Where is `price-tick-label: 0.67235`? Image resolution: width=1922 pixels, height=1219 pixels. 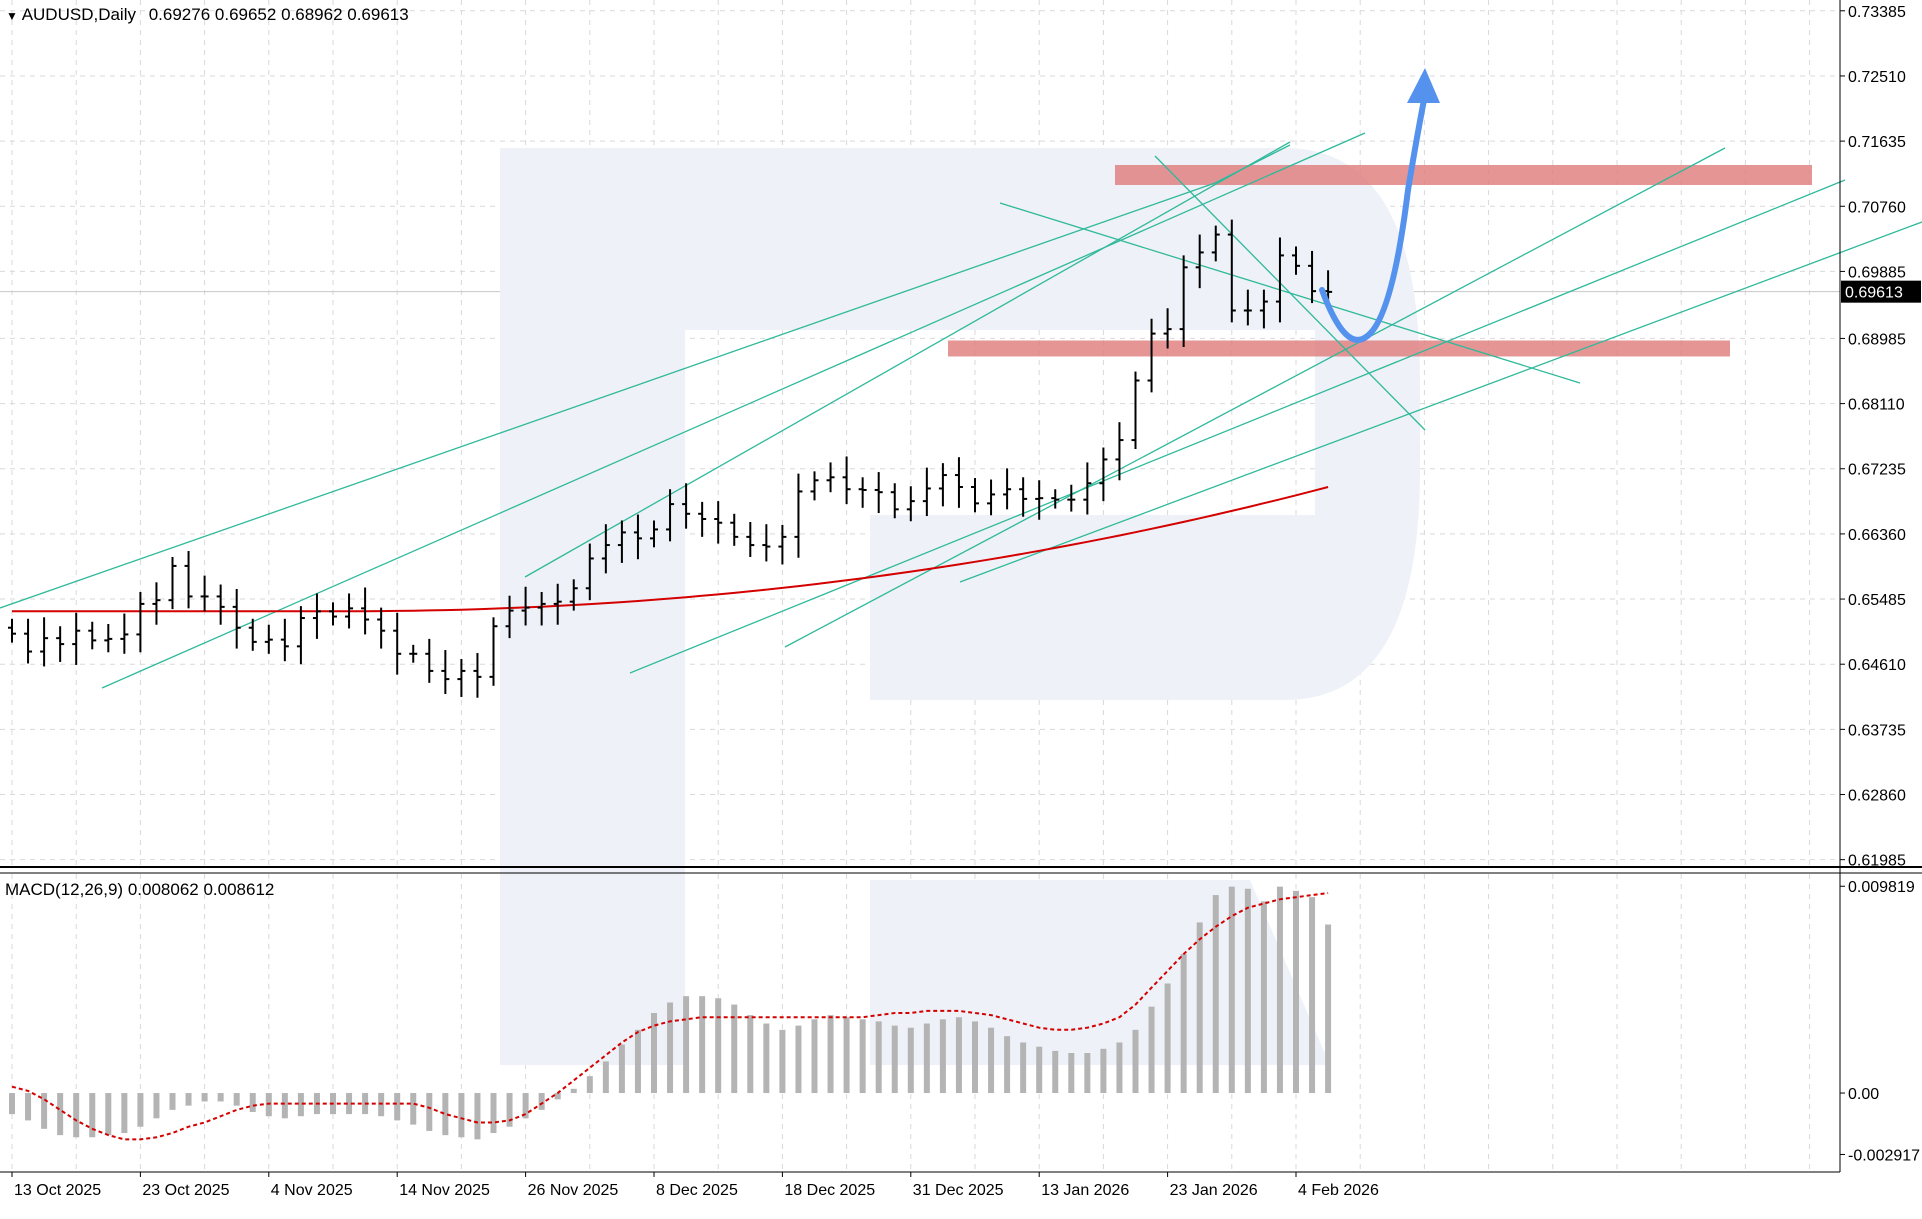
price-tick-label: 0.67235 is located at coordinates (1877, 470).